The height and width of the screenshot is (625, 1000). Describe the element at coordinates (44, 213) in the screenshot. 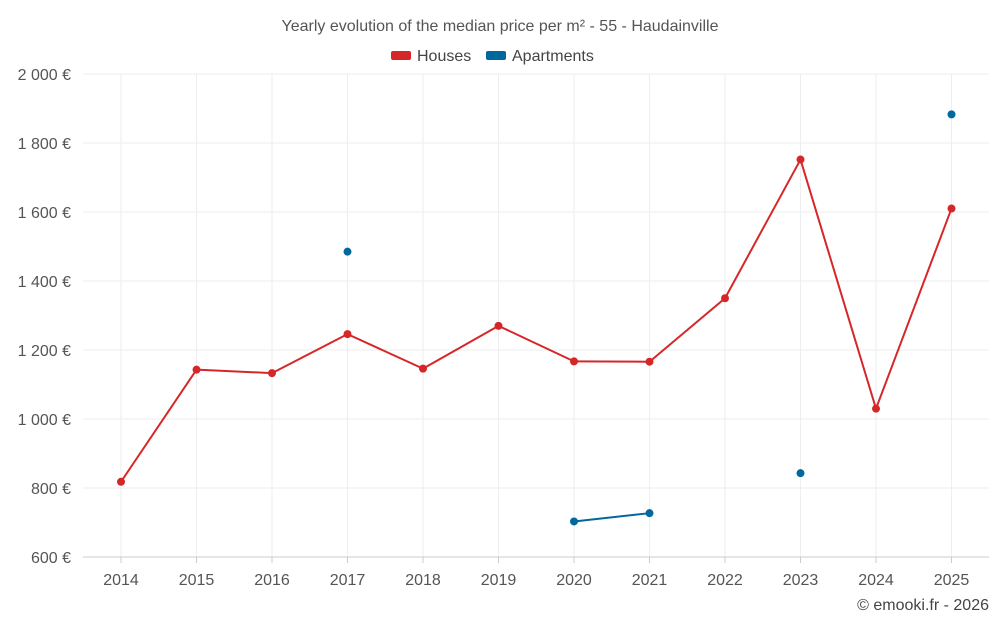

I see `y-tick-label: 1 600 €` at that location.